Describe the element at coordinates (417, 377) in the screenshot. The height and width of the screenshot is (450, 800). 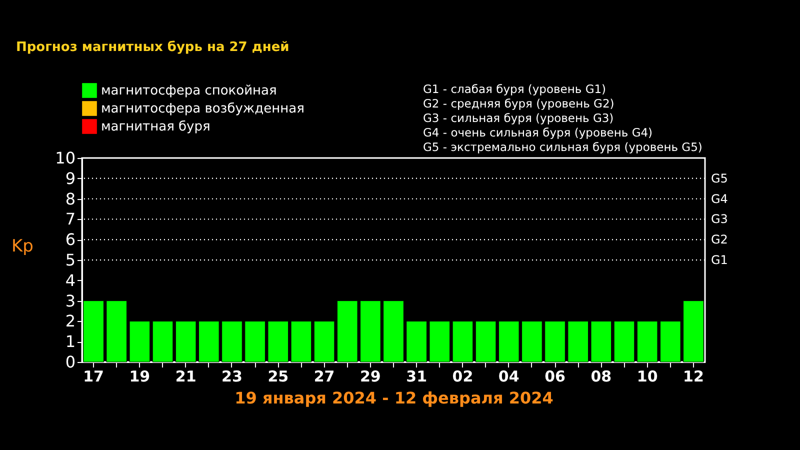
I see `x-tick-label: 31` at that location.